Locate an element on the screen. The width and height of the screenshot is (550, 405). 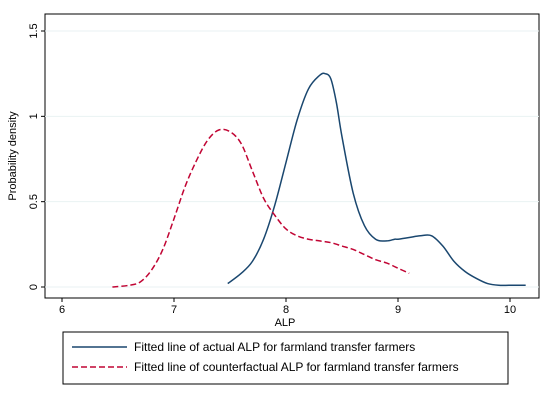
x-tick-label-4: 10 is located at coordinates (510, 310).